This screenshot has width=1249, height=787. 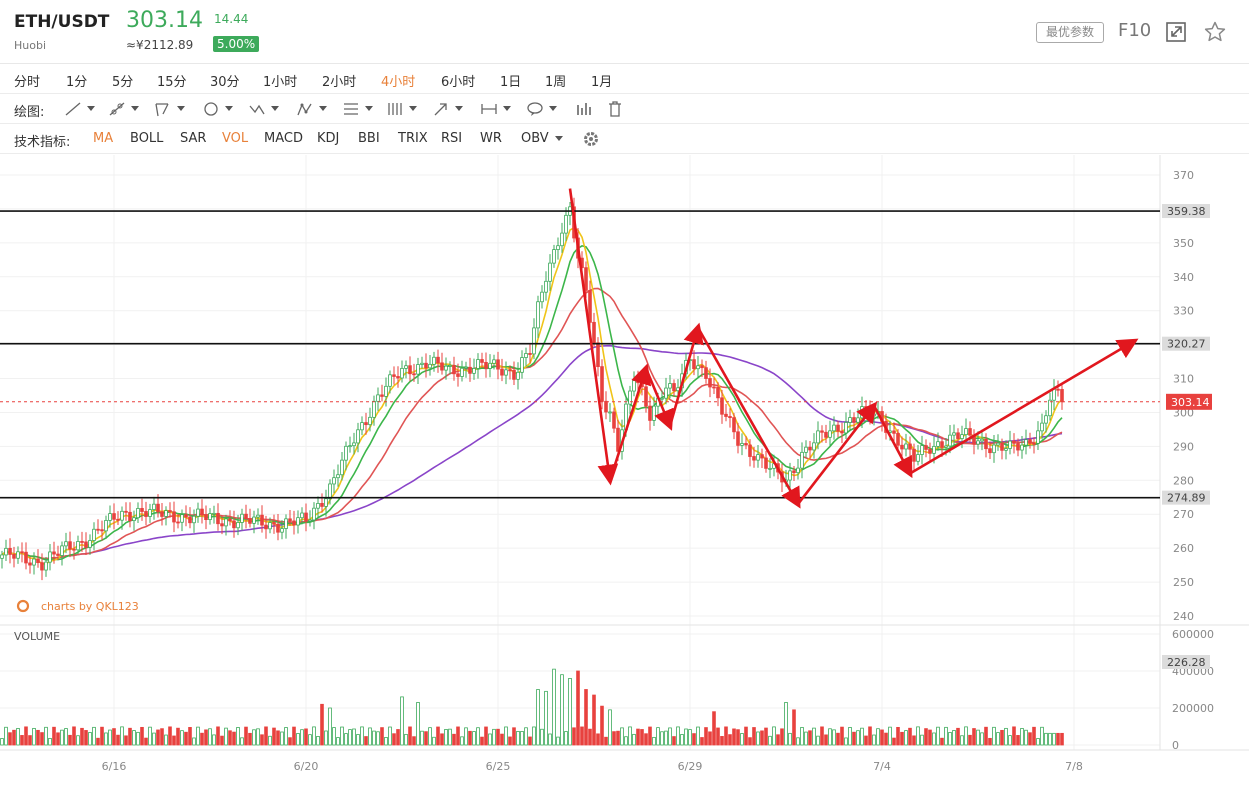 I want to click on f10-button: F10, so click(x=1135, y=30).